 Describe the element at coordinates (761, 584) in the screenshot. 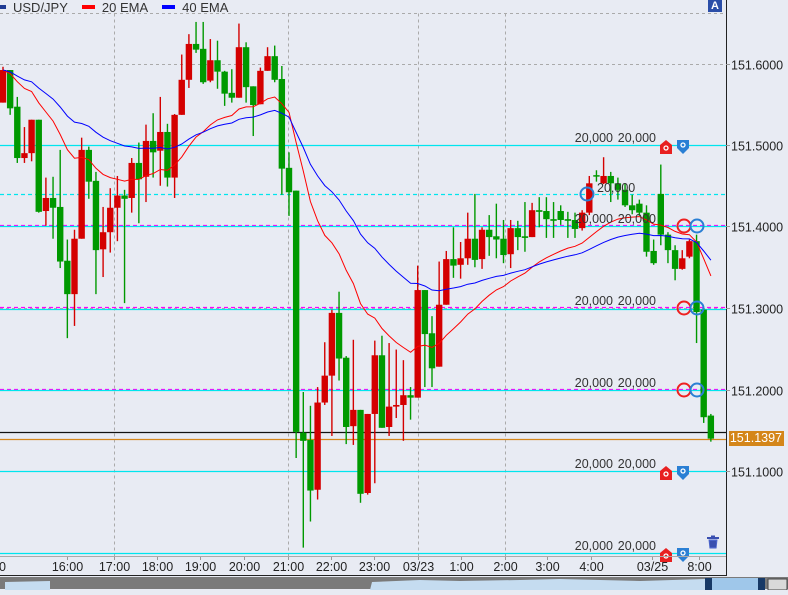

I see `navigator-right-handle` at that location.